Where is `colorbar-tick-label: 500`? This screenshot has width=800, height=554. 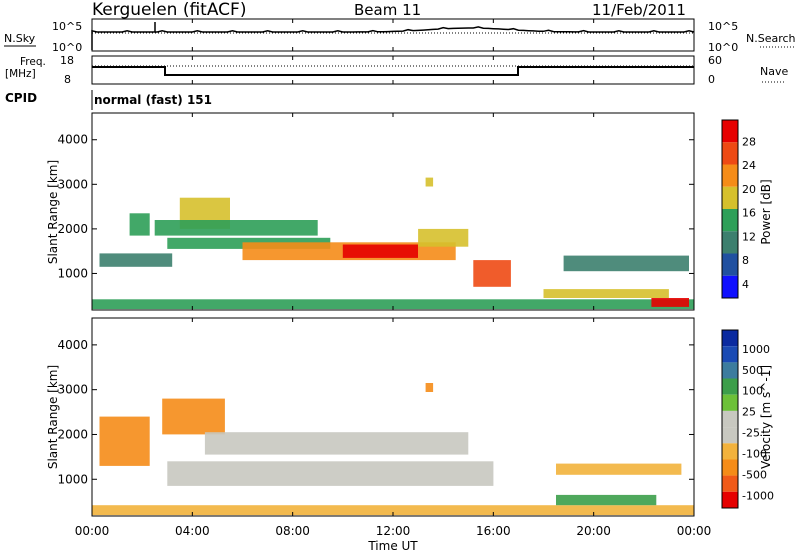 colorbar-tick-label: 500 is located at coordinates (752, 370).